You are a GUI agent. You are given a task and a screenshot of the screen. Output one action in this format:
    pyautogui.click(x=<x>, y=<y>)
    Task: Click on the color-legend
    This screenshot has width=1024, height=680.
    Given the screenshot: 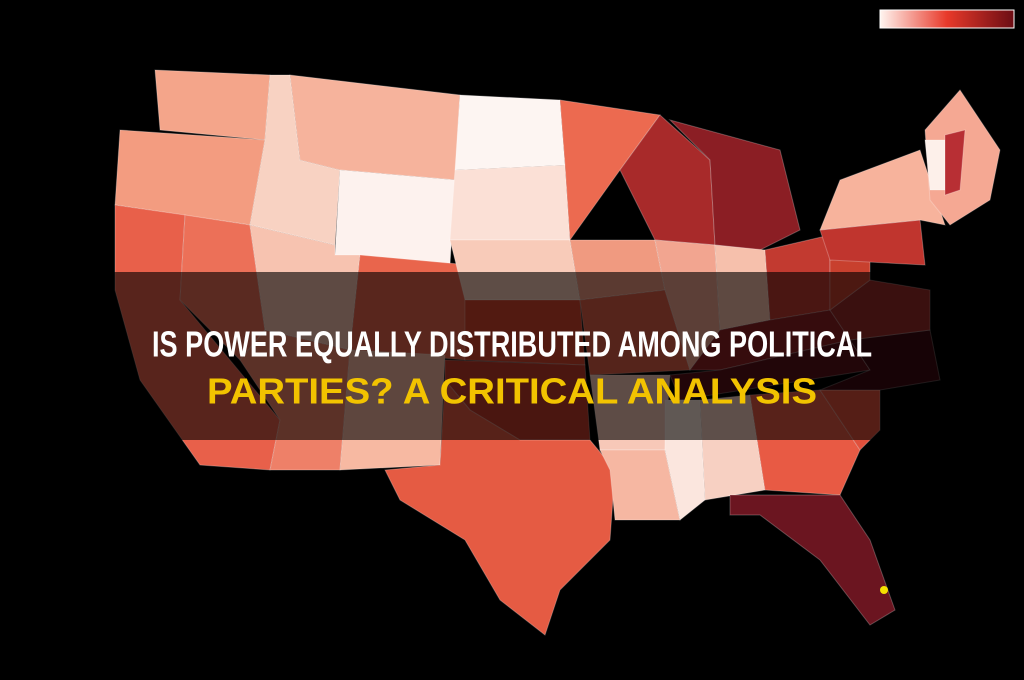 What is the action you would take?
    pyautogui.click(x=947, y=19)
    